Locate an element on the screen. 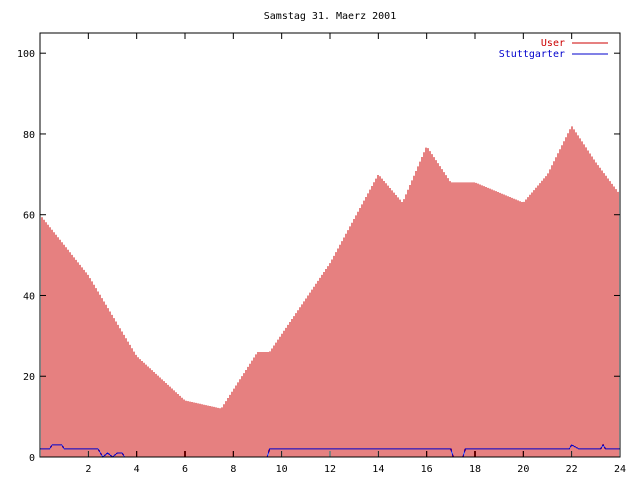 The image size is (640, 480). legend-label-stuttgarter: Stuttgarter is located at coordinates (532, 54).